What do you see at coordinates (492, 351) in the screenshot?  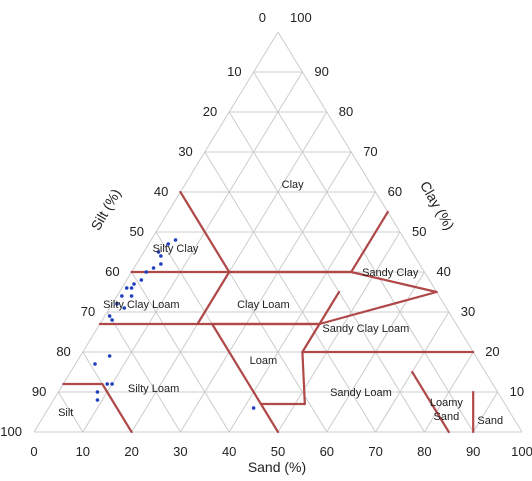 I see `clay-tick-20: 20` at bounding box center [492, 351].